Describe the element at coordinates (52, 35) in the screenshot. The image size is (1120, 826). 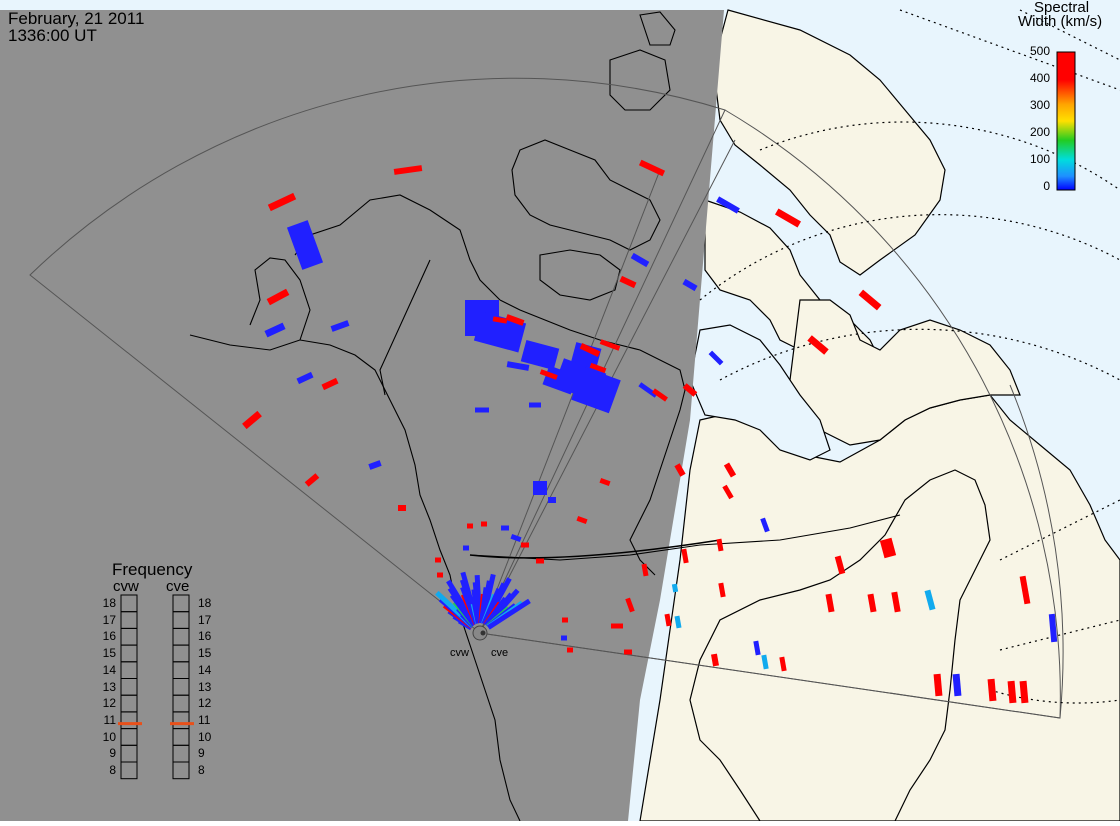
I see `time-label: 1336:00 UT` at that location.